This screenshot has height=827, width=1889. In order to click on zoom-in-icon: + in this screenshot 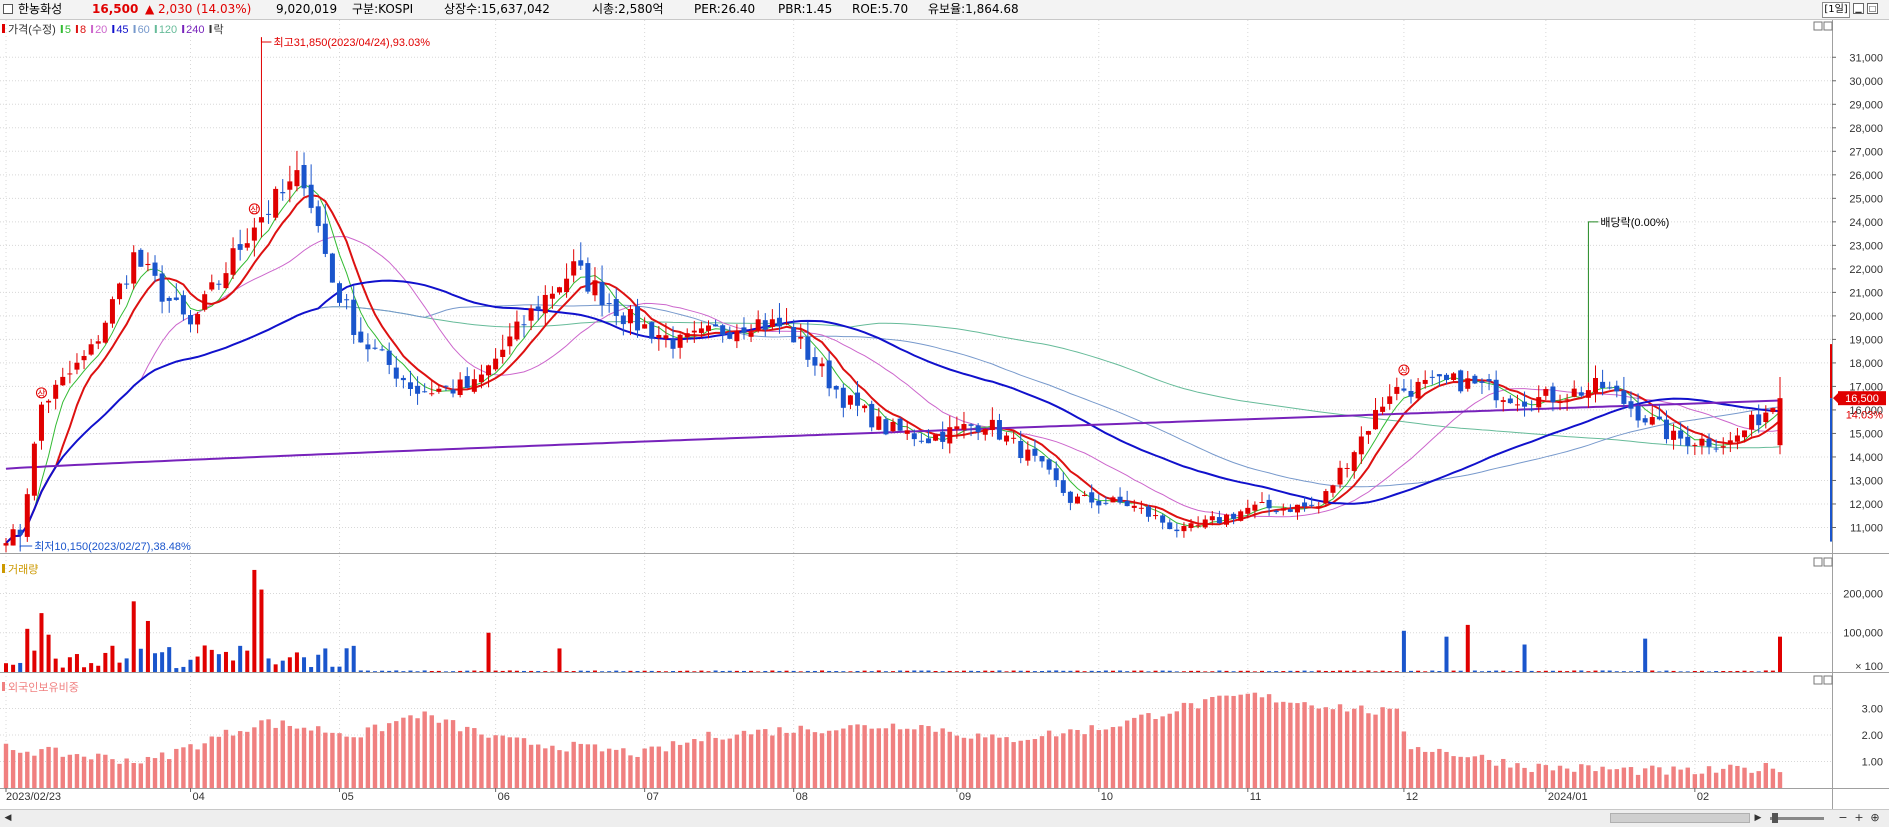, I will do `click(1859, 817)`.